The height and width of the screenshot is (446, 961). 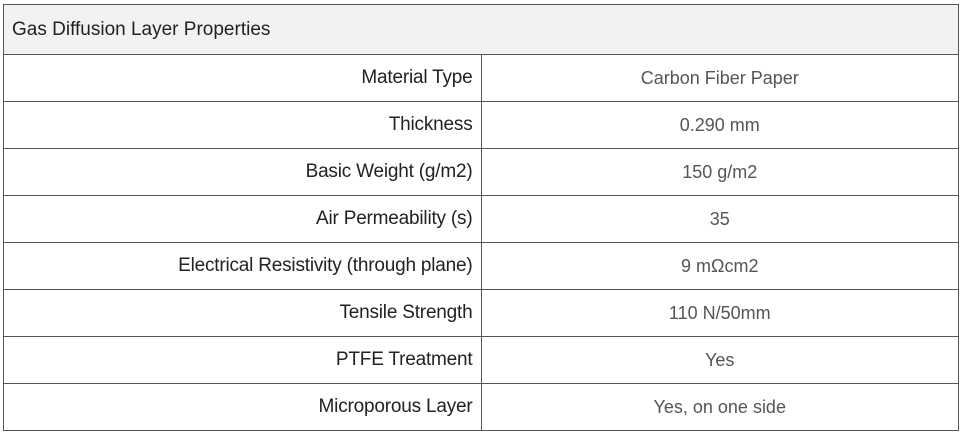 I want to click on property-row: Material Type Carbon Fiber Paper, so click(x=481, y=78).